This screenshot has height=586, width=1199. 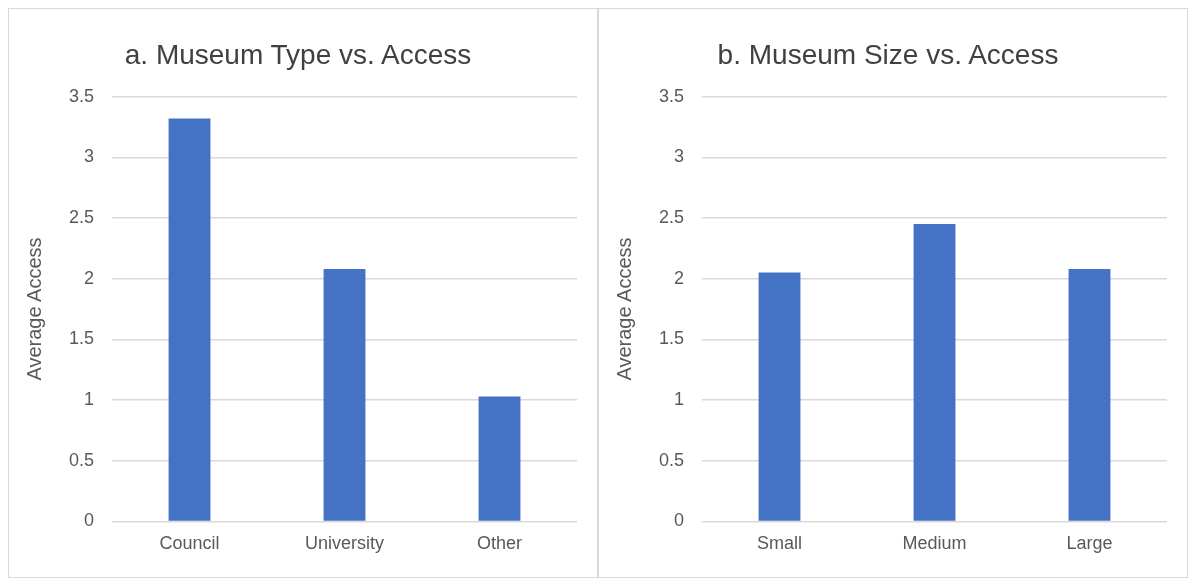 What do you see at coordinates (934, 543) in the screenshot?
I see `x-tick-label: Medium` at bounding box center [934, 543].